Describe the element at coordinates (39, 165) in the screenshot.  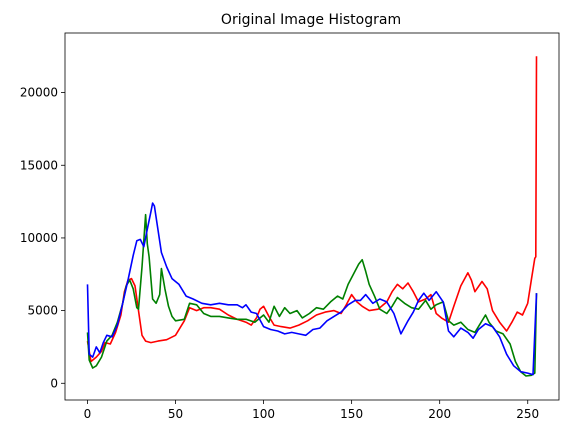
I see `y-tick-label: 15000` at that location.